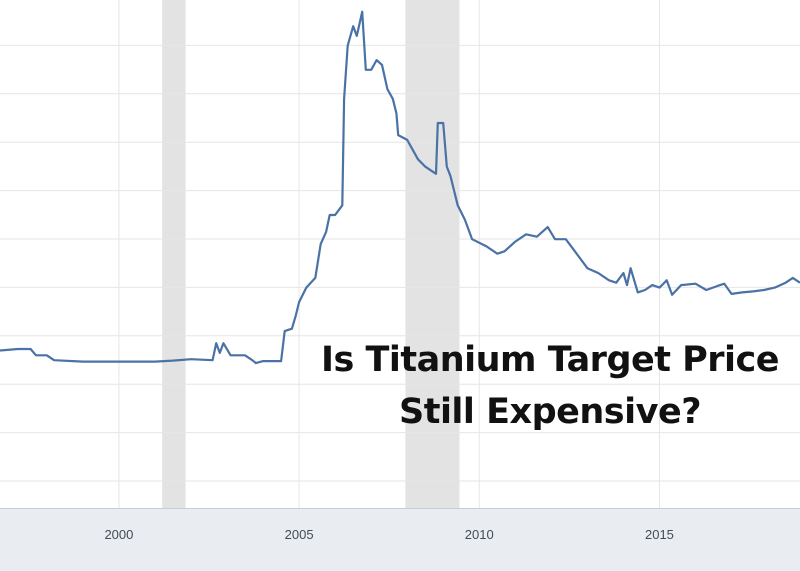 The height and width of the screenshot is (571, 800). Describe the element at coordinates (659, 534) in the screenshot. I see `x-tick-label-2015: 2015` at that location.